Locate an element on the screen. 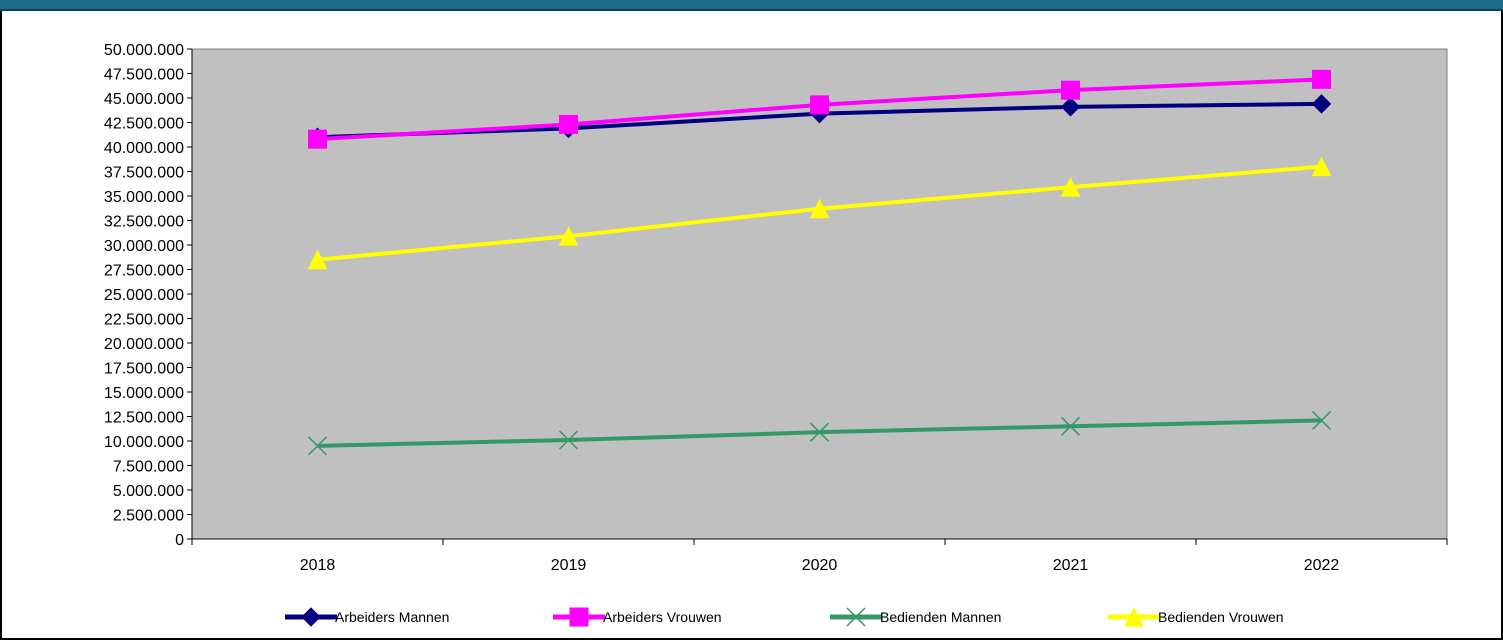 Image resolution: width=1503 pixels, height=640 pixels. legend-label: Bedienden Mannen is located at coordinates (940, 617).